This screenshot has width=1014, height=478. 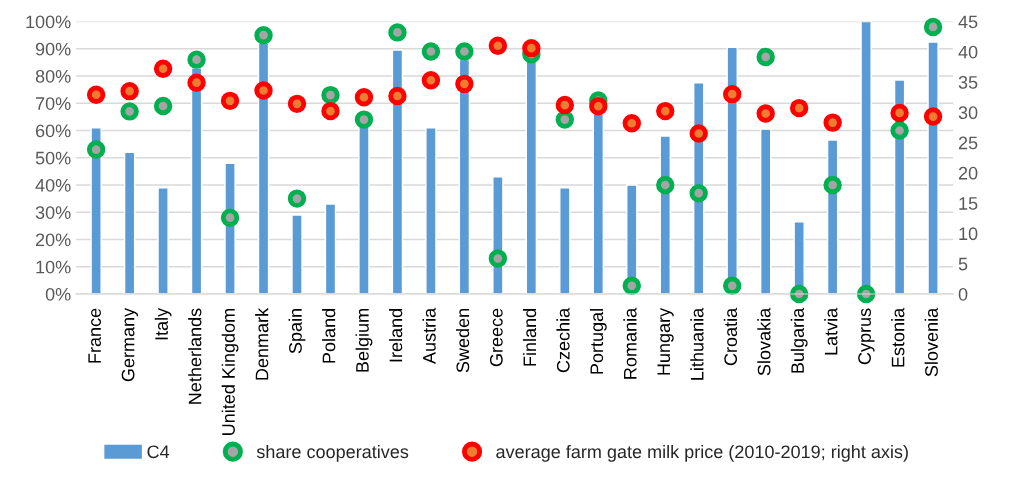 What do you see at coordinates (898, 337) in the screenshot?
I see `x-tick-label: Estonia` at bounding box center [898, 337].